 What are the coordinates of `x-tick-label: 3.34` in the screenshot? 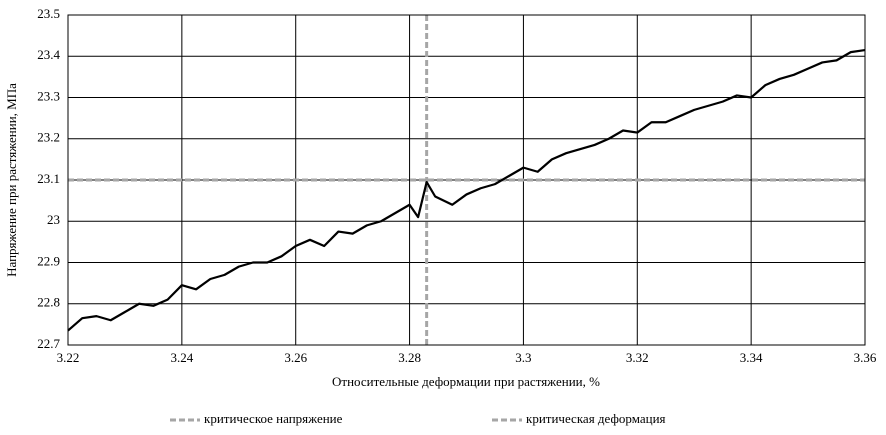 It's located at (751, 357).